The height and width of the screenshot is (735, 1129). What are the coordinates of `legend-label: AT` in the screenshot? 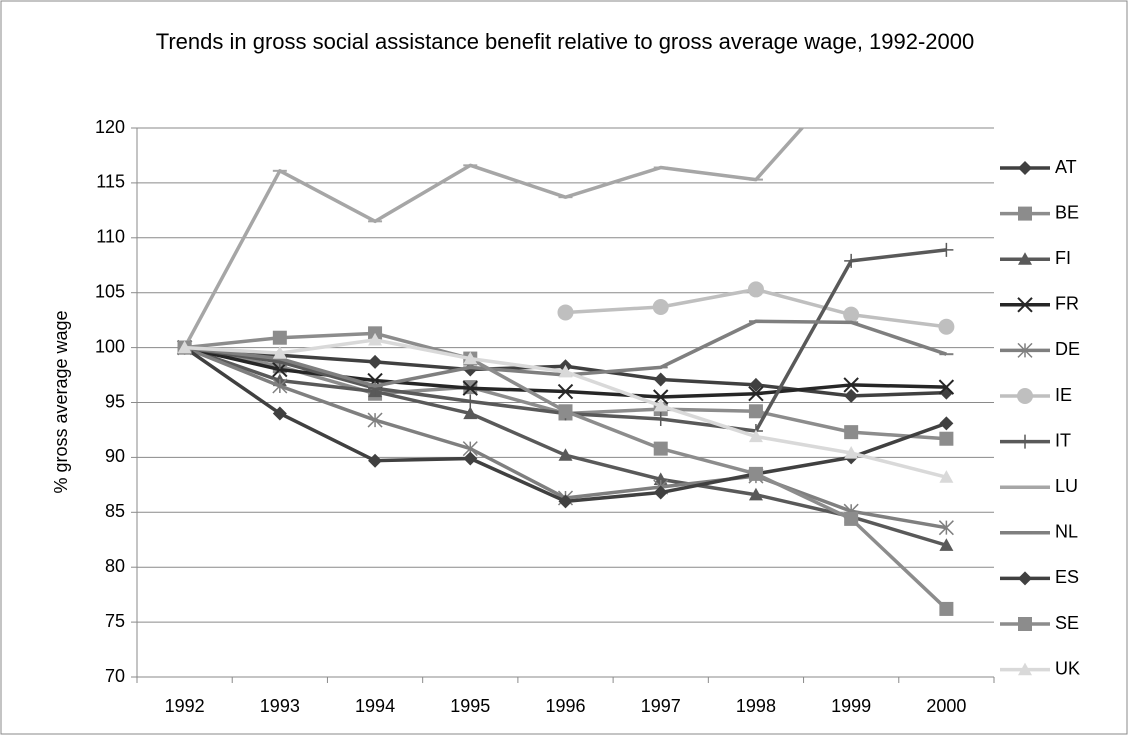 It's located at (1066, 167).